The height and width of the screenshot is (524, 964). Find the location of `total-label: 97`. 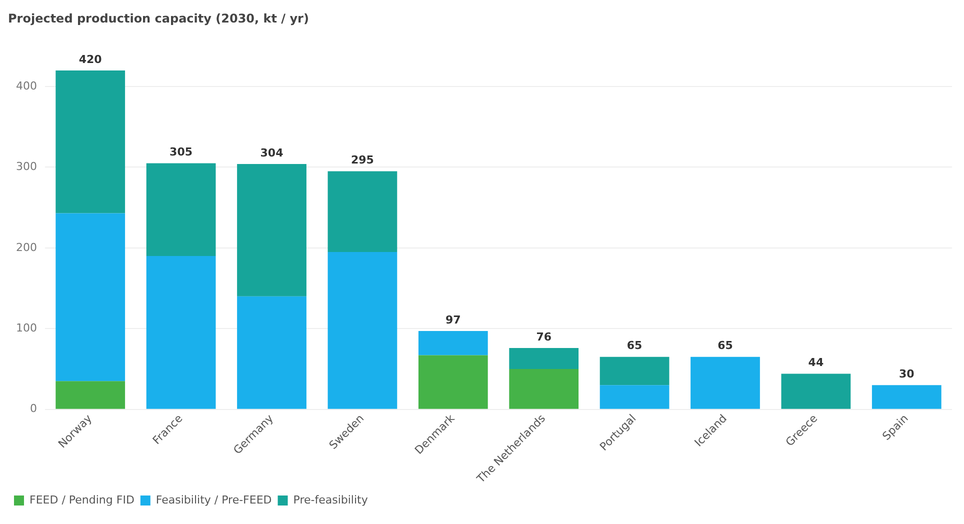

total-label: 97 is located at coordinates (453, 319).